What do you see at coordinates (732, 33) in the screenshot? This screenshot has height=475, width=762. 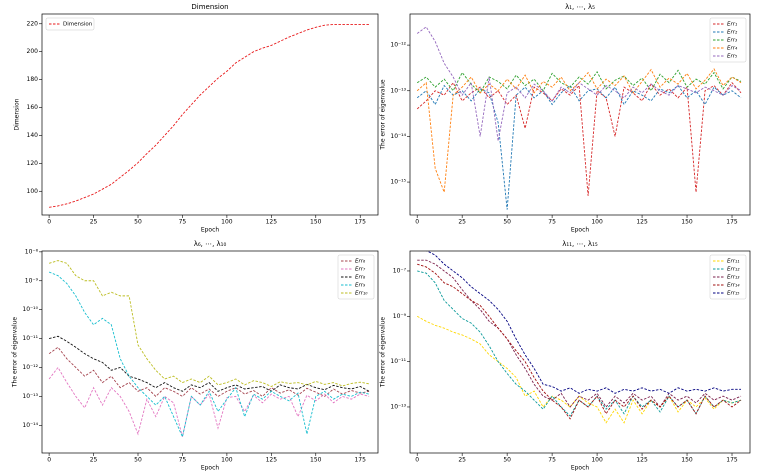 I see `legend-label: Err₂` at bounding box center [732, 33].